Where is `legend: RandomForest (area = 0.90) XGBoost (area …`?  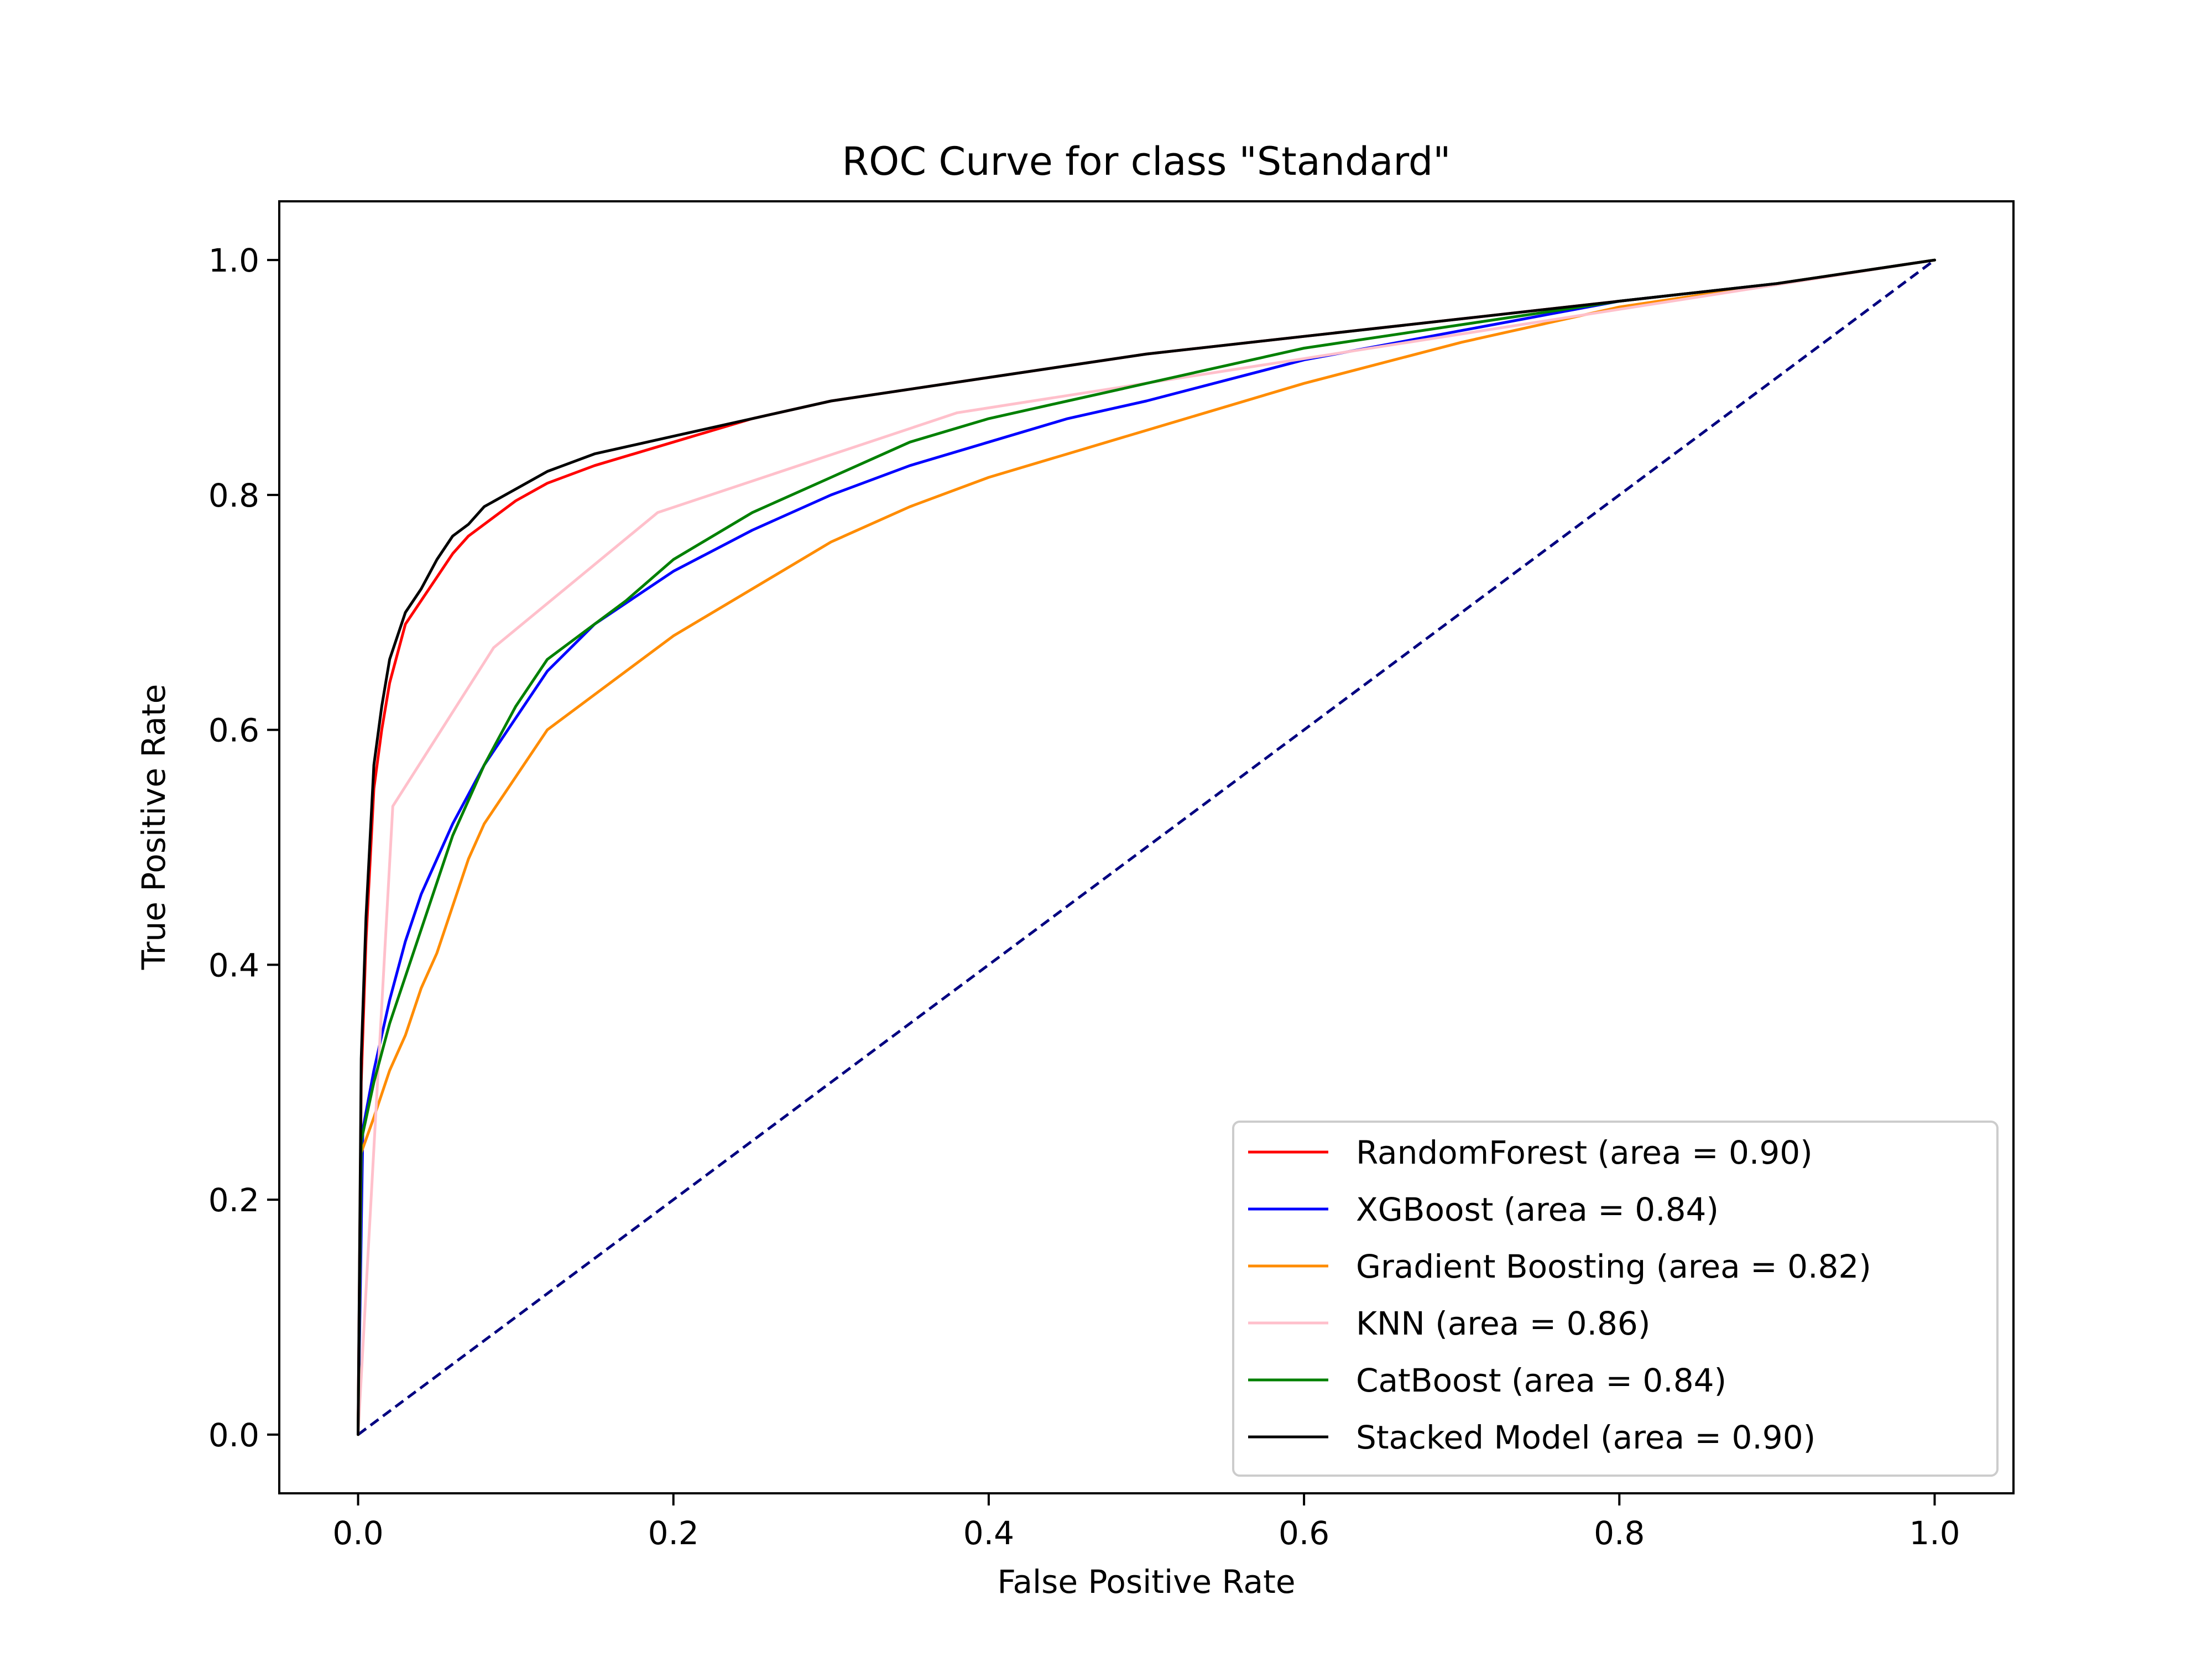
legend: RandomForest (area = 0.90) XGBoost (area … is located at coordinates (1616, 1299).